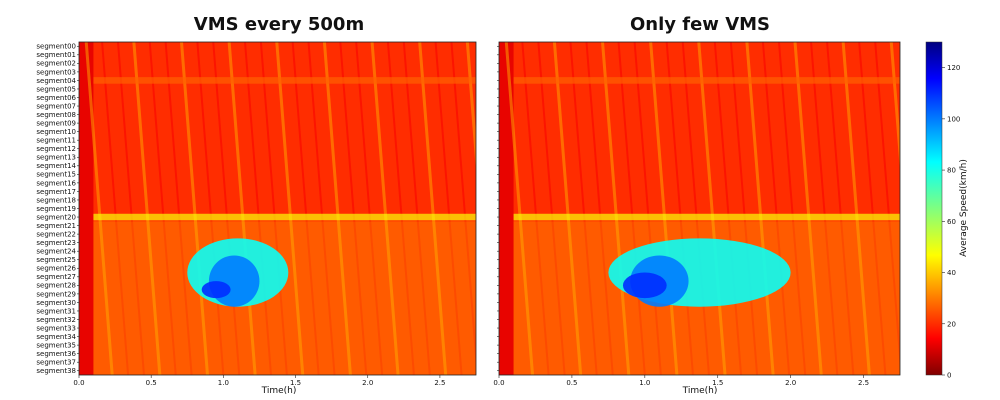 This screenshot has width=1000, height=400. Describe the element at coordinates (56, 175) in the screenshot. I see `y-tick-label: segment15` at that location.